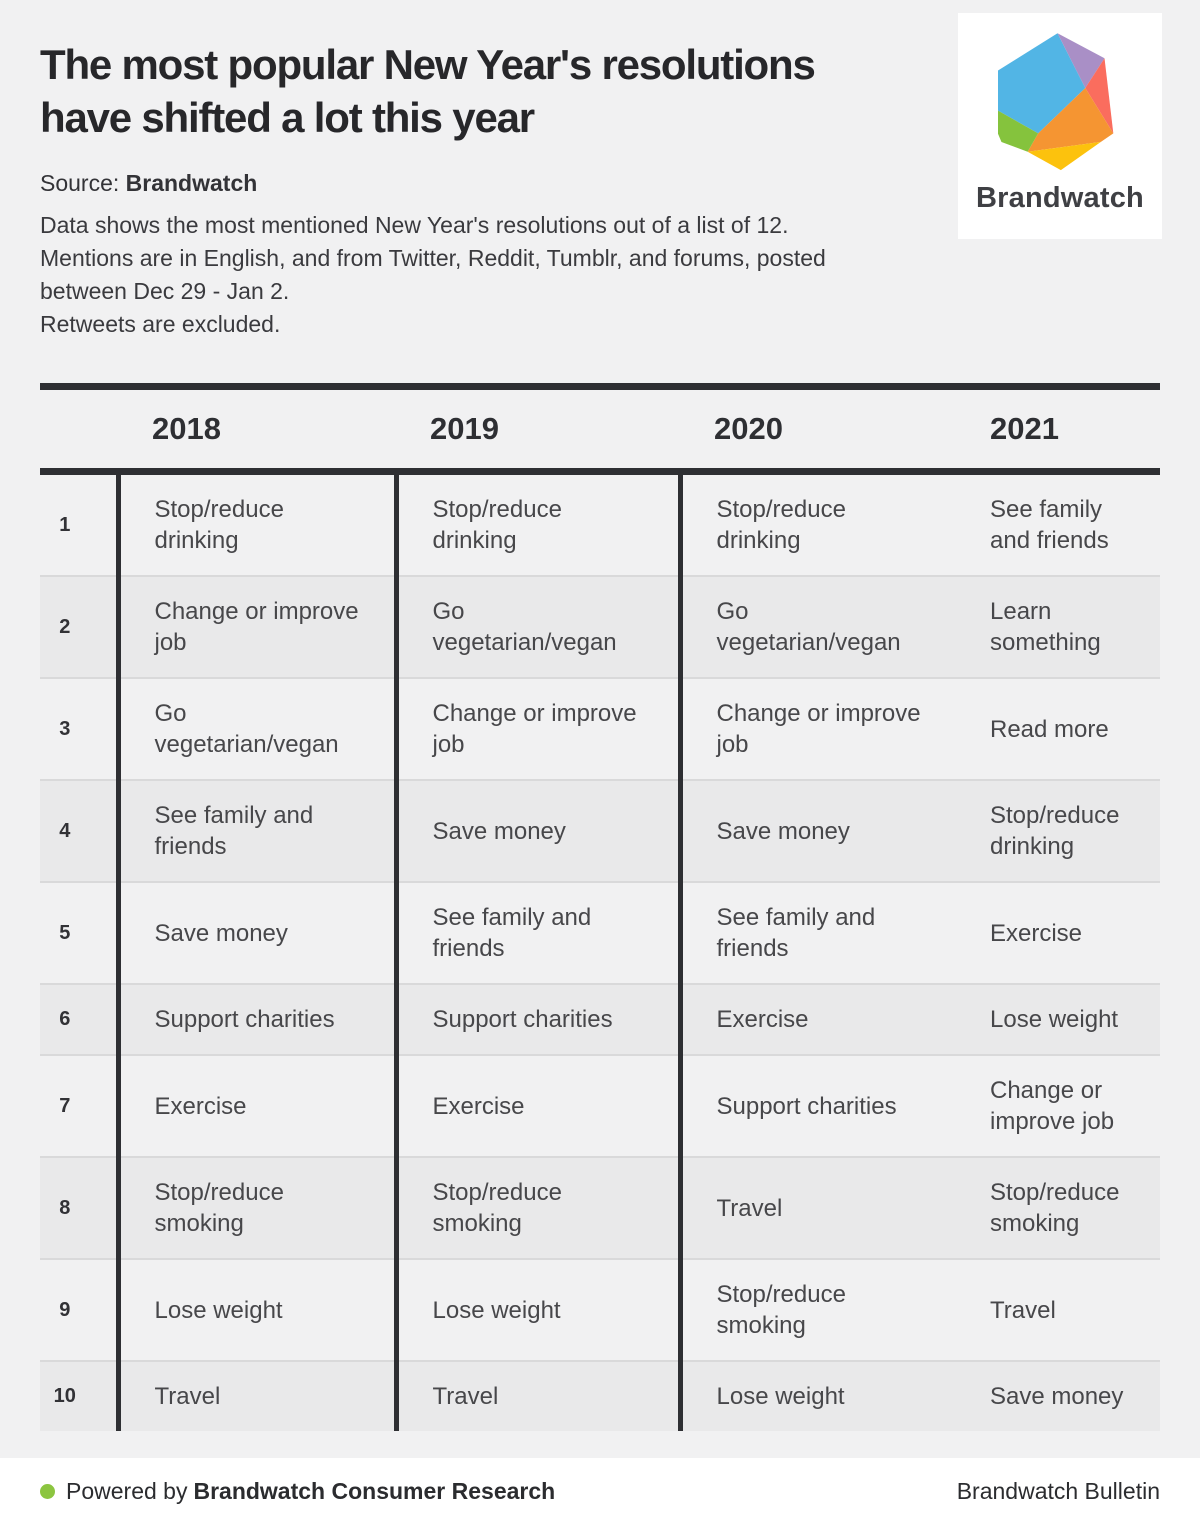 The width and height of the screenshot is (1200, 1524). Describe the element at coordinates (783, 831) in the screenshot. I see `cell-2020: Save money` at that location.